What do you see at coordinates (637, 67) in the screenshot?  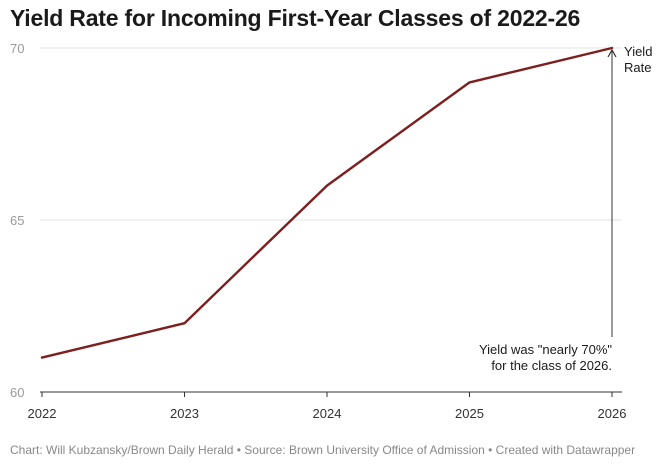 I see `series-label-line: Rate` at bounding box center [637, 67].